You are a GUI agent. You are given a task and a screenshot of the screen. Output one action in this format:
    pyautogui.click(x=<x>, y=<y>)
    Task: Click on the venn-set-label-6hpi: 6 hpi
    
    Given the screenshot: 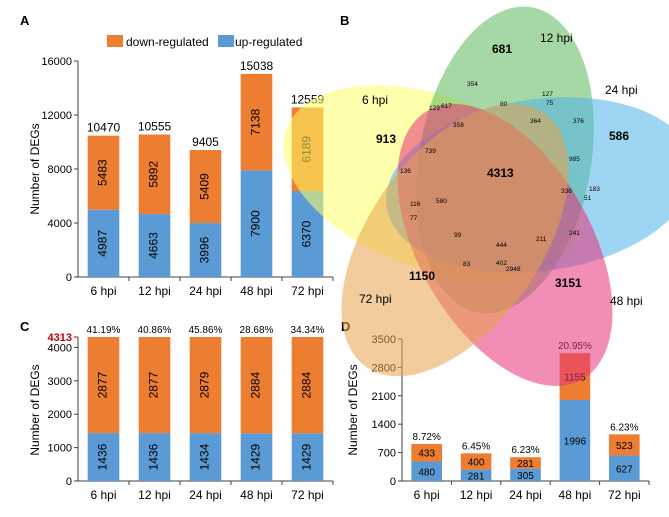 What is the action you would take?
    pyautogui.click(x=375, y=100)
    